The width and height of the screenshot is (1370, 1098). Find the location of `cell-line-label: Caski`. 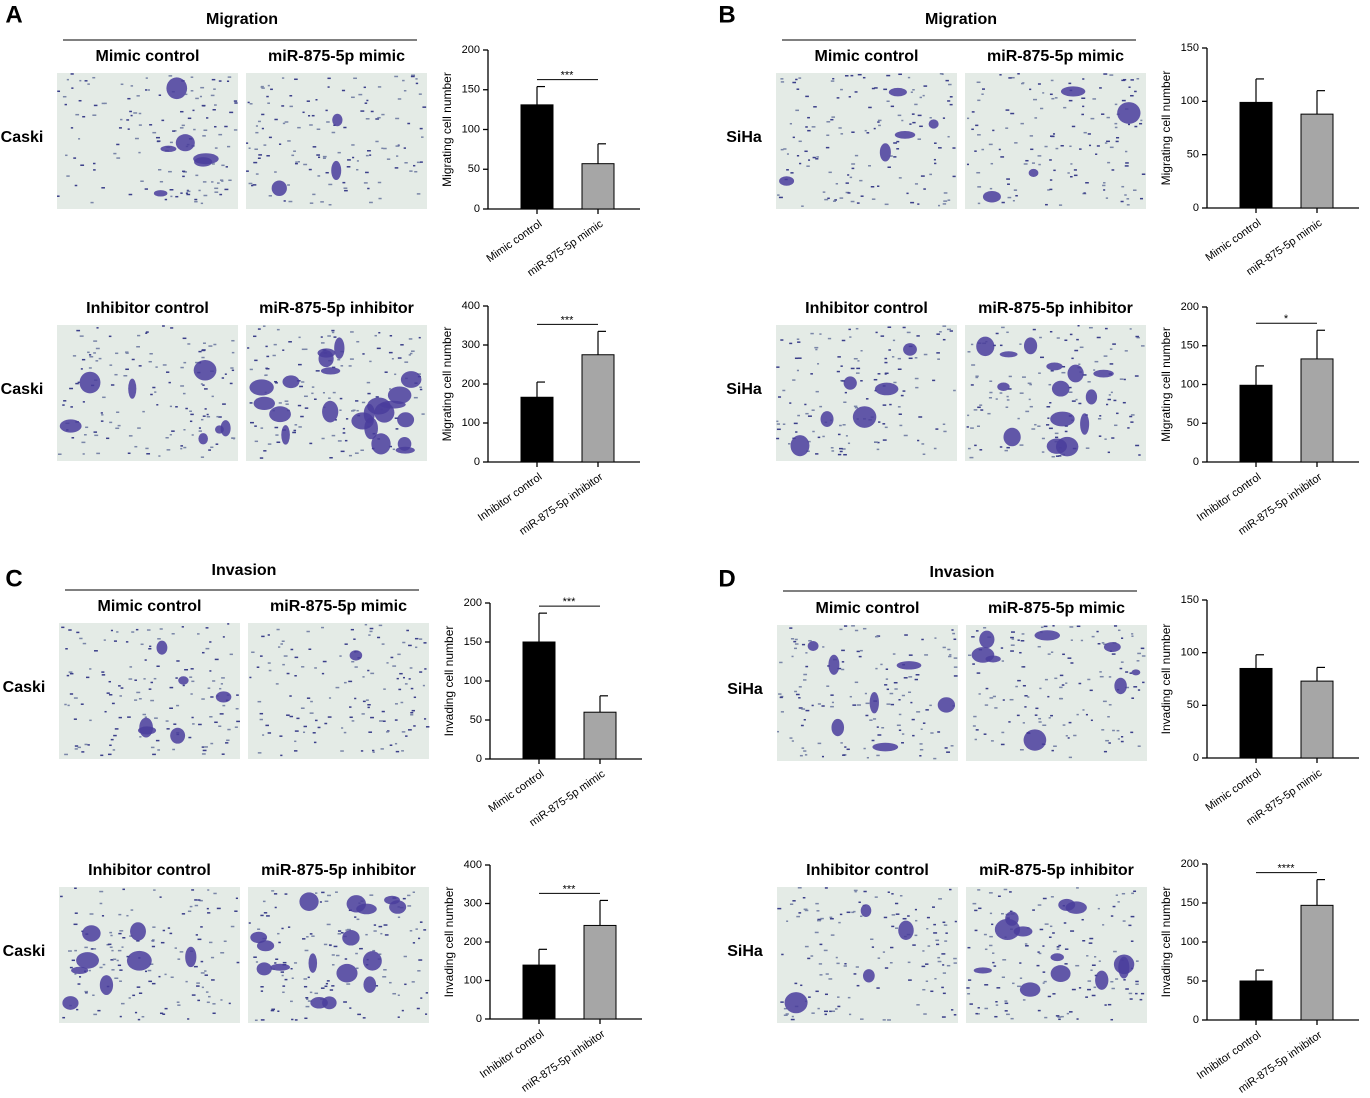

cell-line-label: Caski is located at coordinates (24, 951).